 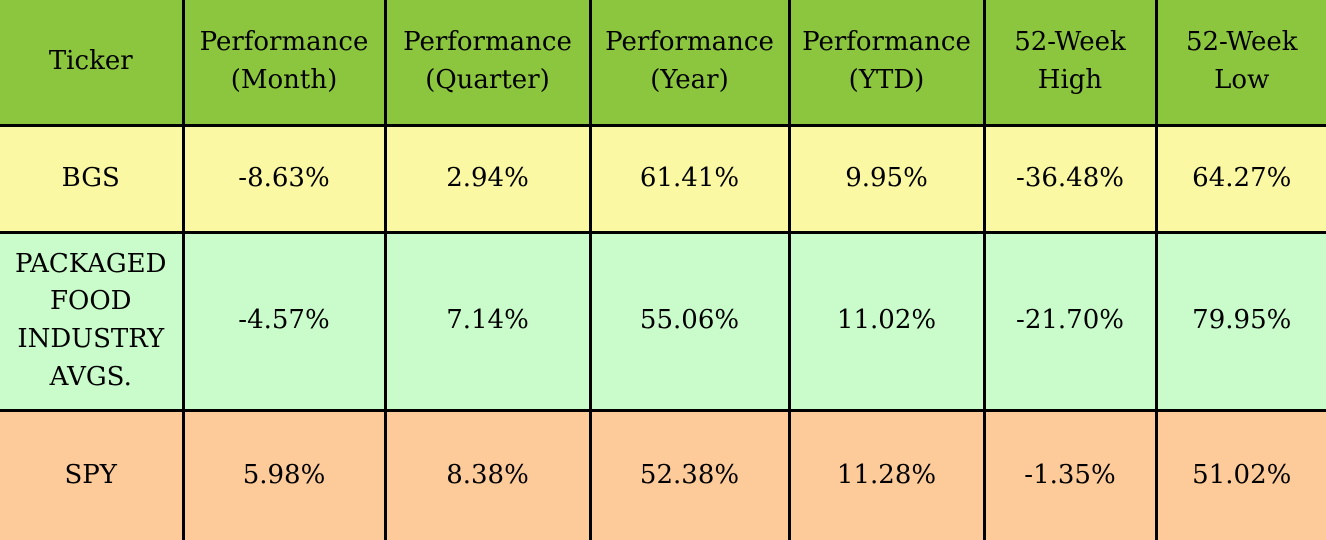 What do you see at coordinates (487, 321) in the screenshot?
I see `performance-quarter-cell: 7.14%` at bounding box center [487, 321].